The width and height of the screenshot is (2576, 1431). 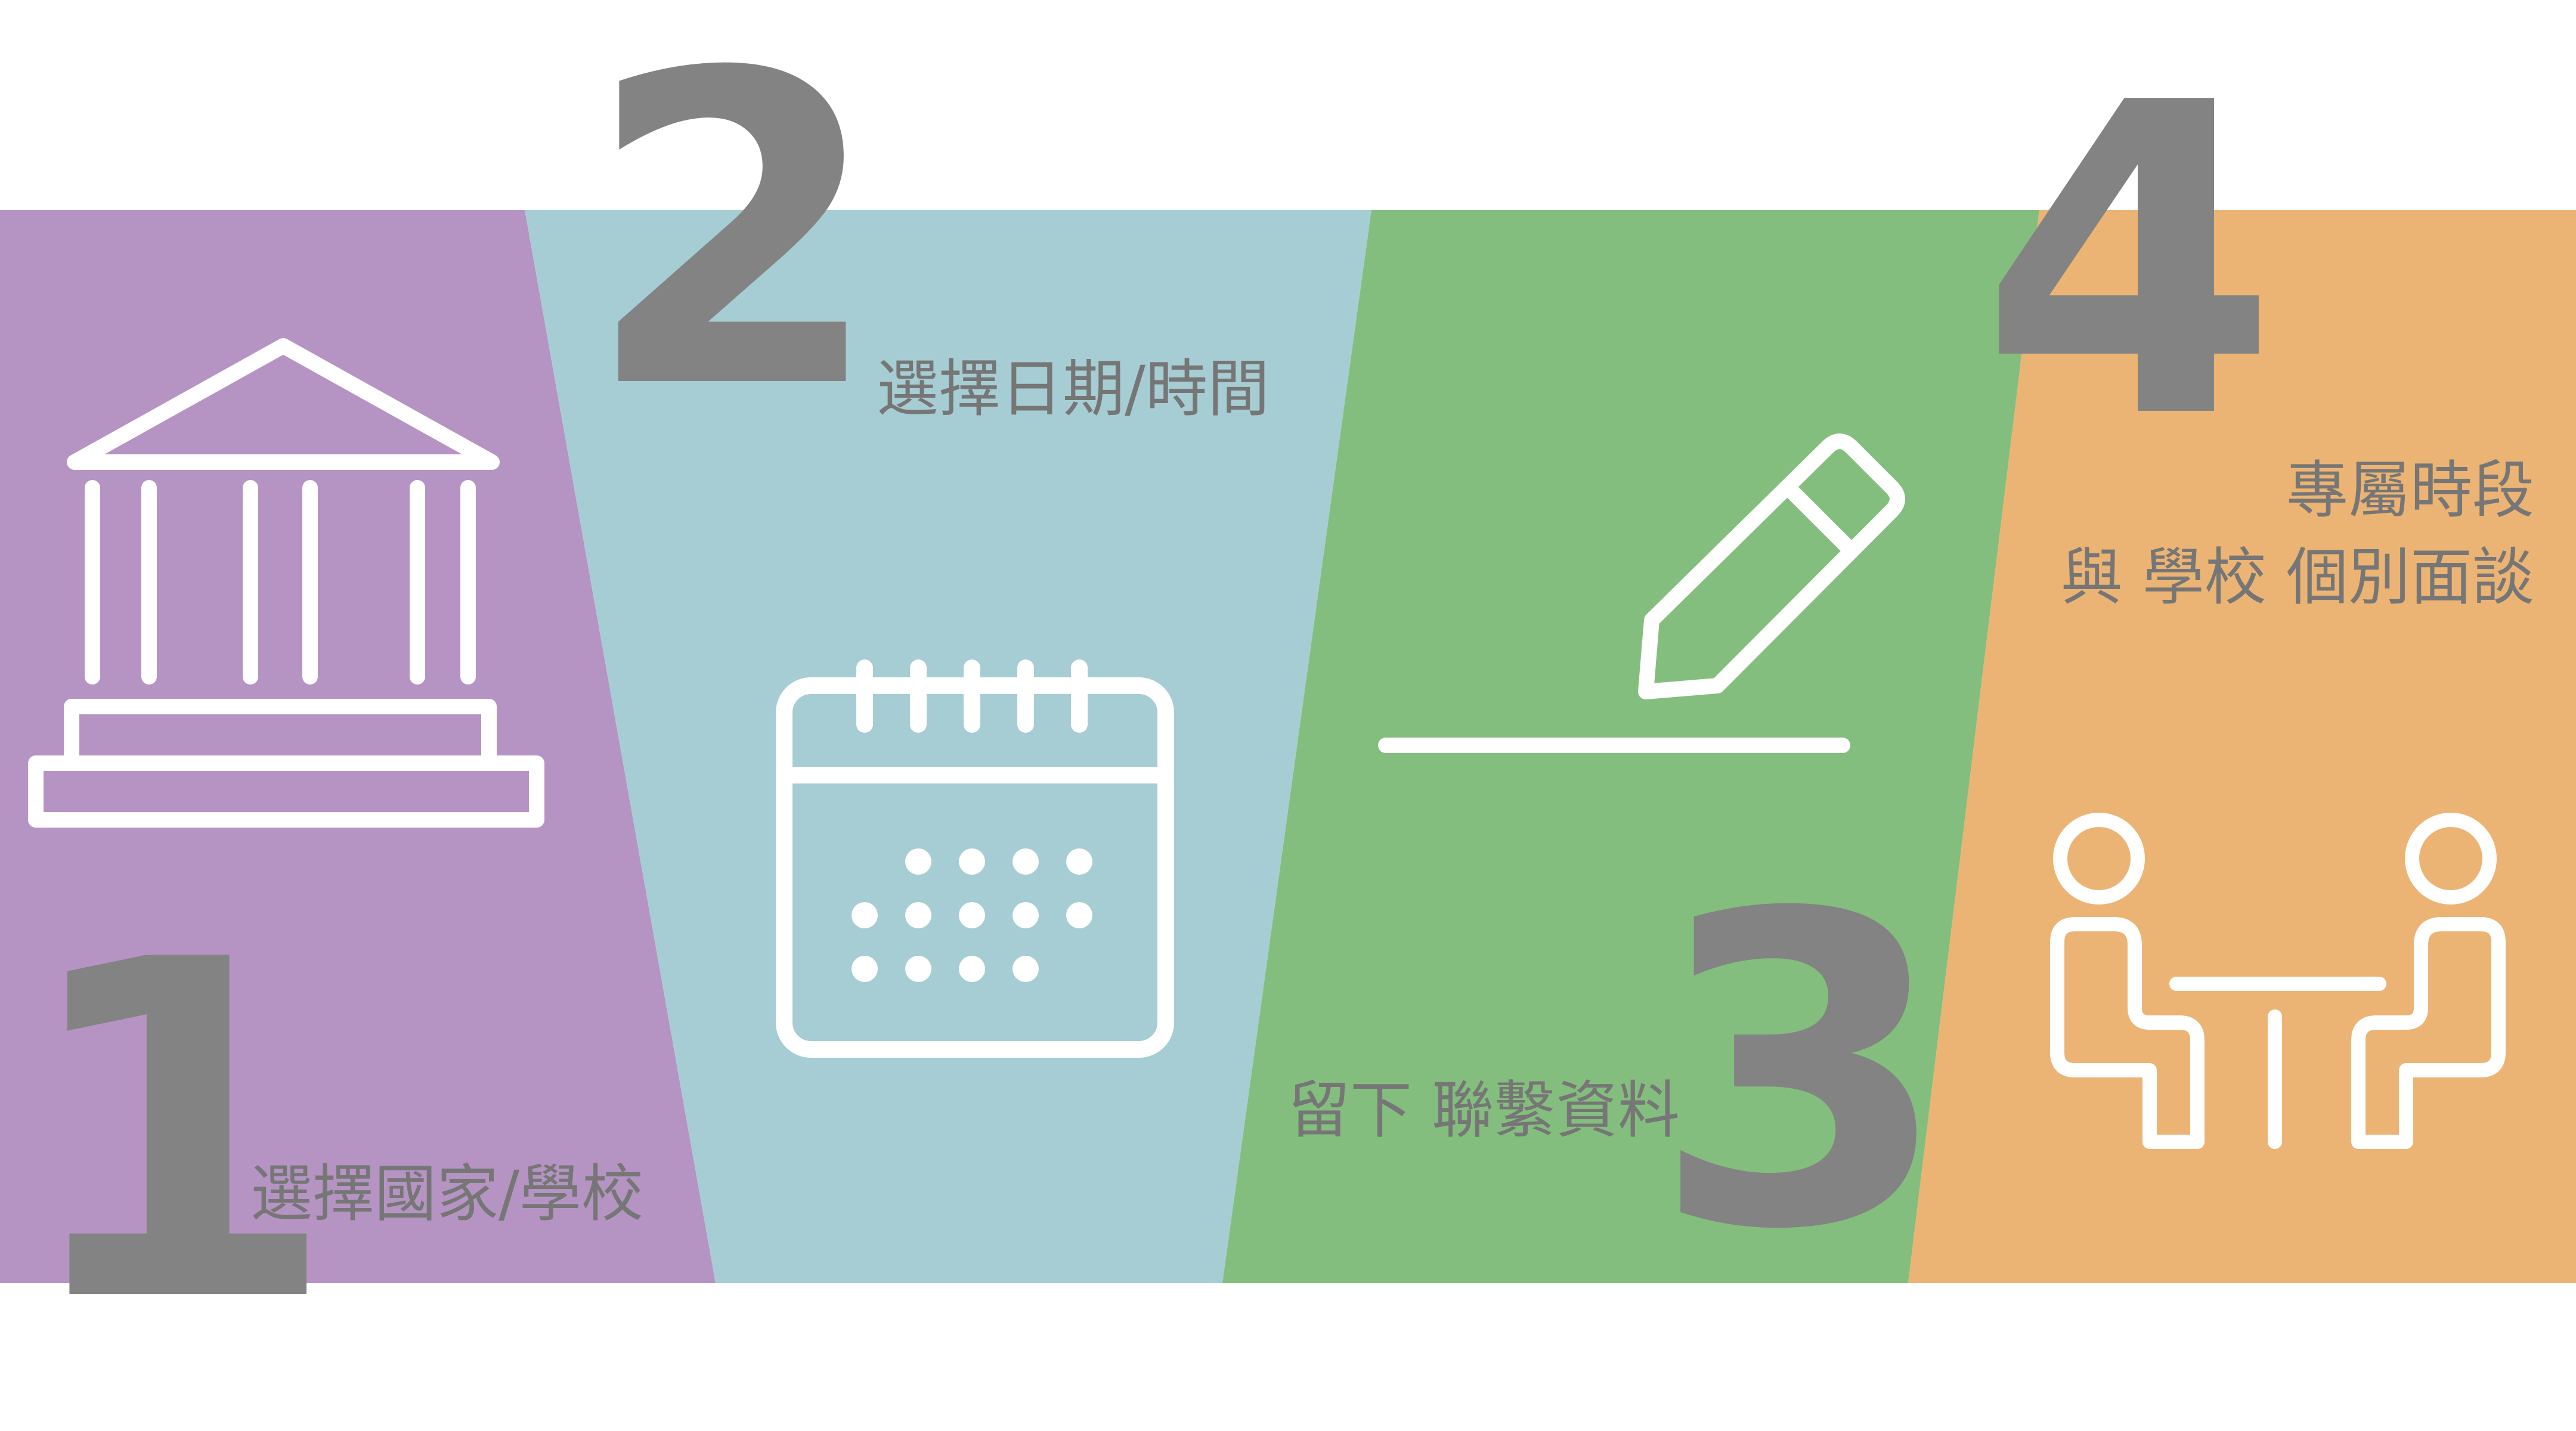 What do you see at coordinates (2298, 534) in the screenshot?
I see `step4-label: 專屬時段 與 學校 個別面談` at bounding box center [2298, 534].